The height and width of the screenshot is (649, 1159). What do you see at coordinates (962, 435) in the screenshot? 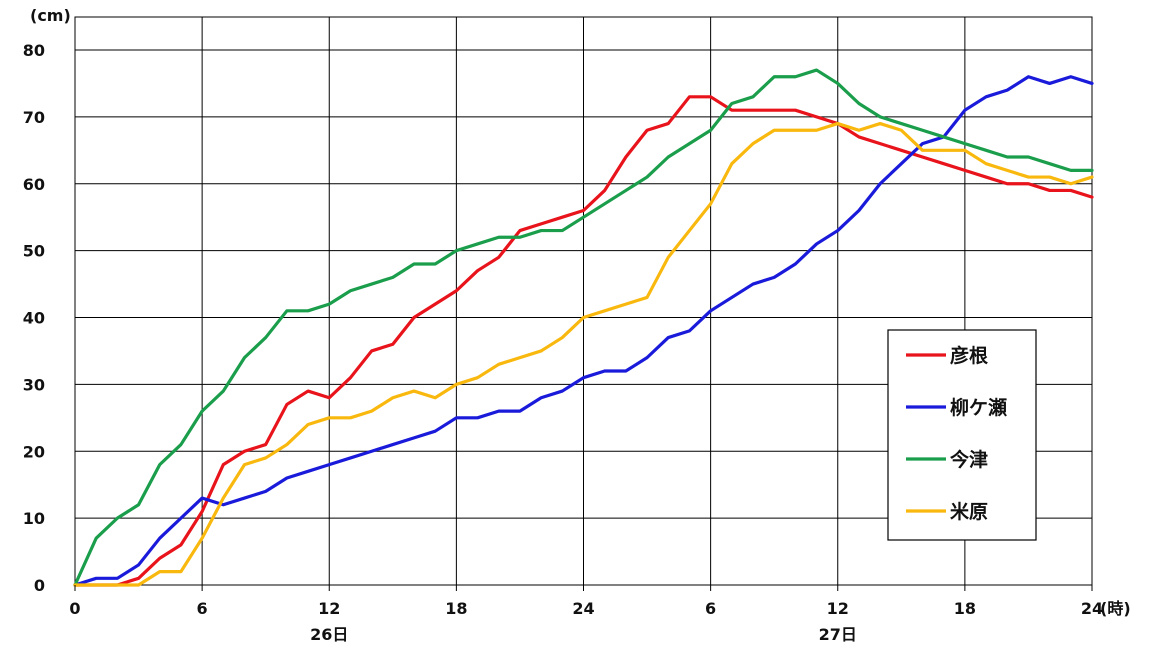
I see `legend-box` at bounding box center [962, 435].